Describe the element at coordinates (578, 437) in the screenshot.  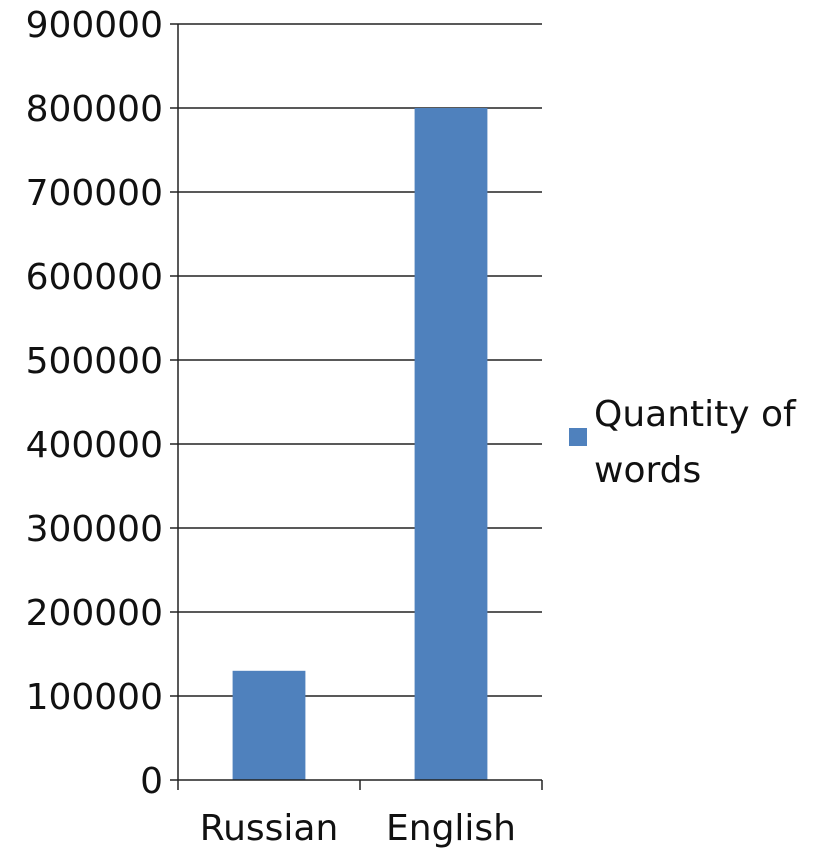
I see `legend-swatch` at that location.